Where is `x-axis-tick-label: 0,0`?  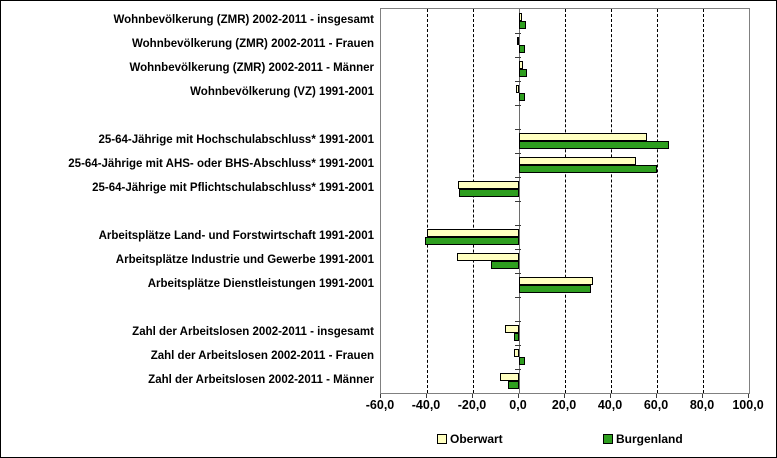 x-axis-tick-label: 0,0 is located at coordinates (518, 405).